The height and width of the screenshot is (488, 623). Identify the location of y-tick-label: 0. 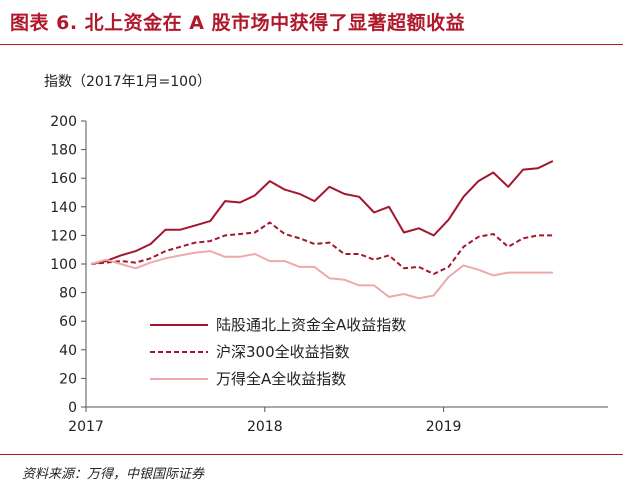
(72, 408).